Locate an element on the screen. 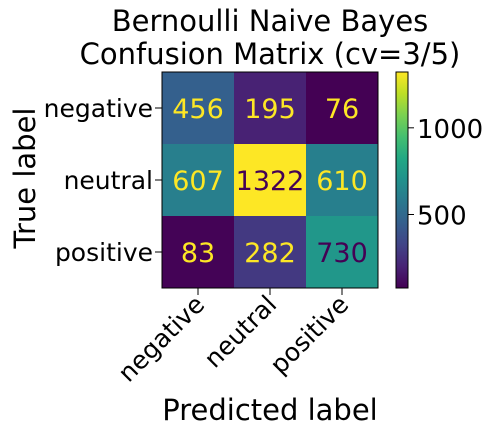 The image size is (486, 433). colorbar-tick-label: 500 is located at coordinates (442, 216).